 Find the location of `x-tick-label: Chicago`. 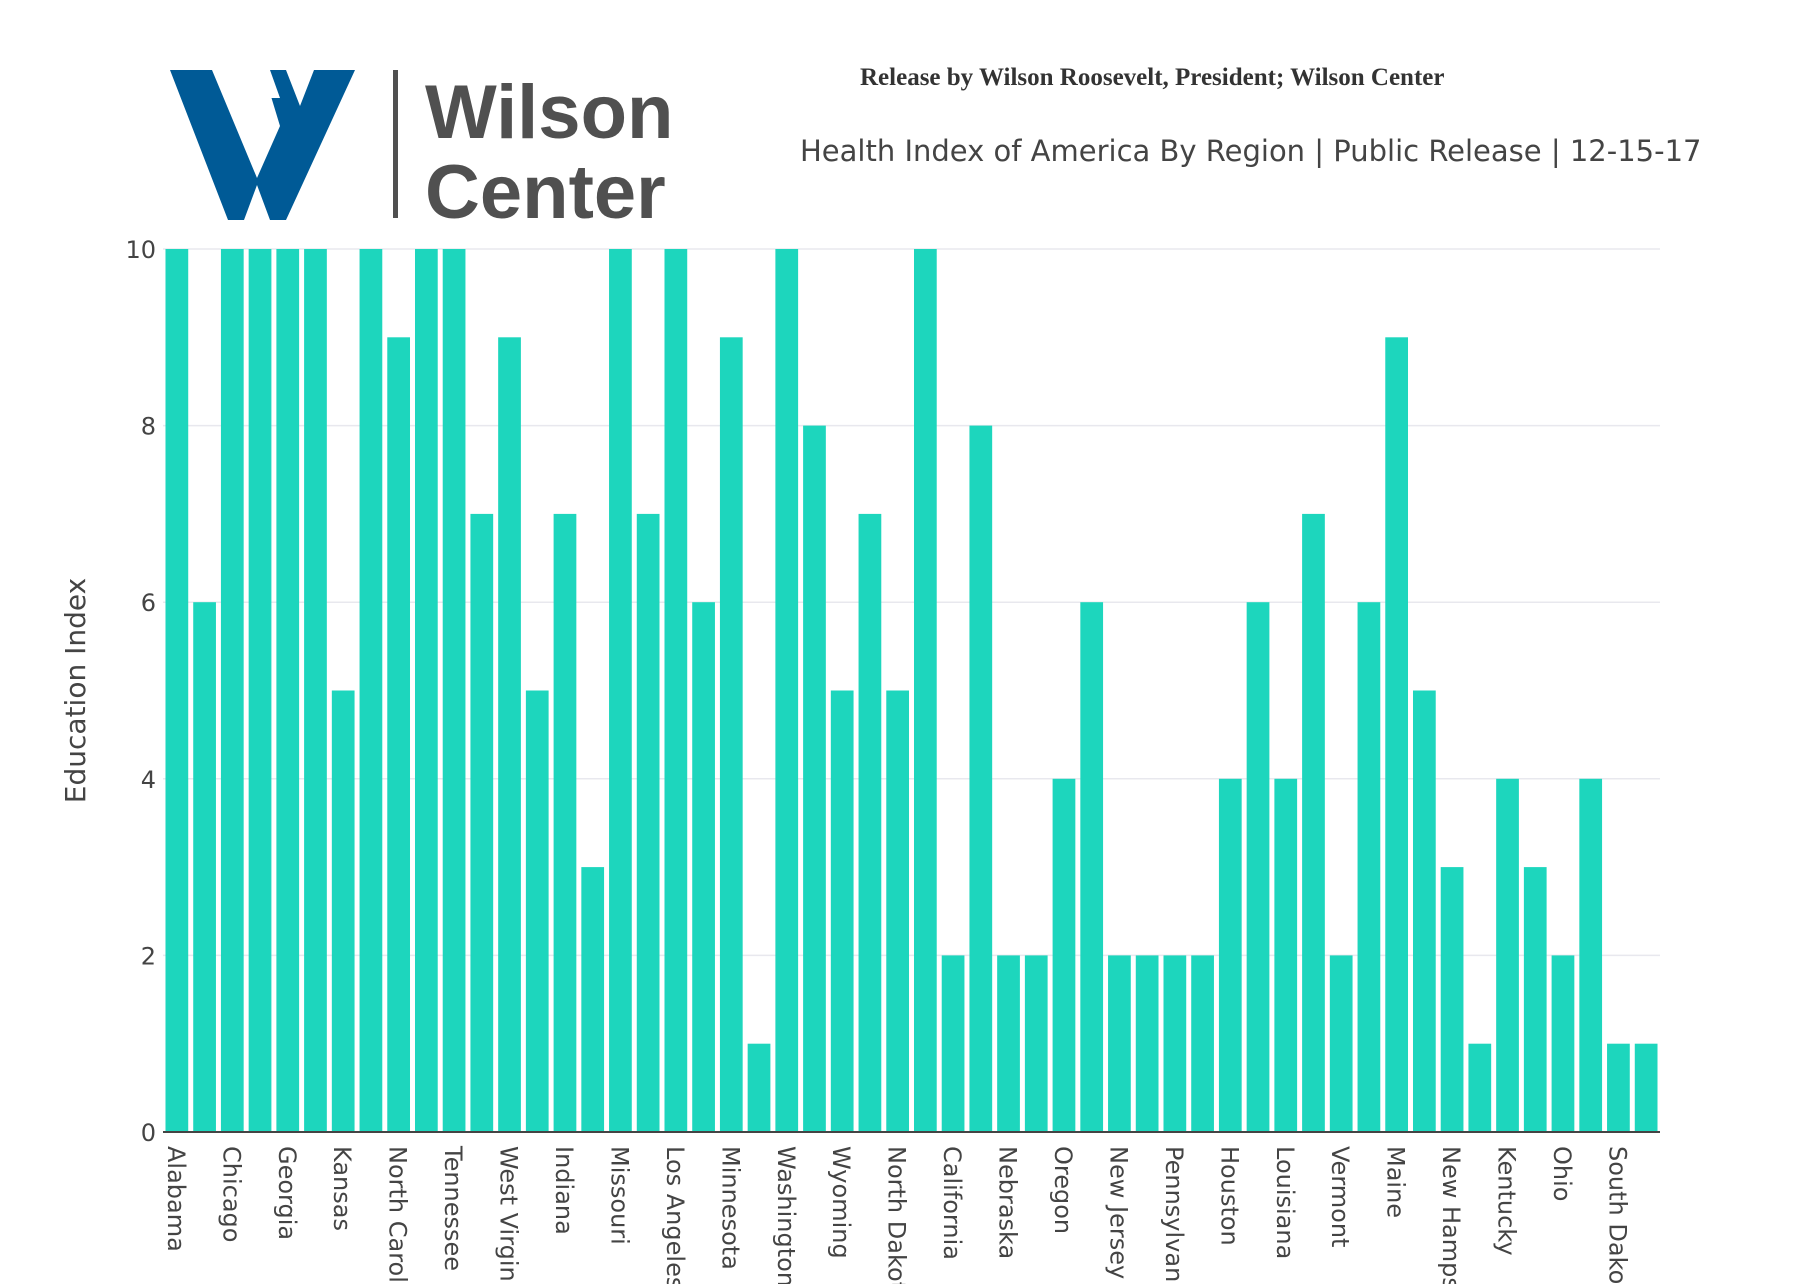

x-tick-label: Chicago is located at coordinates (231, 1194).